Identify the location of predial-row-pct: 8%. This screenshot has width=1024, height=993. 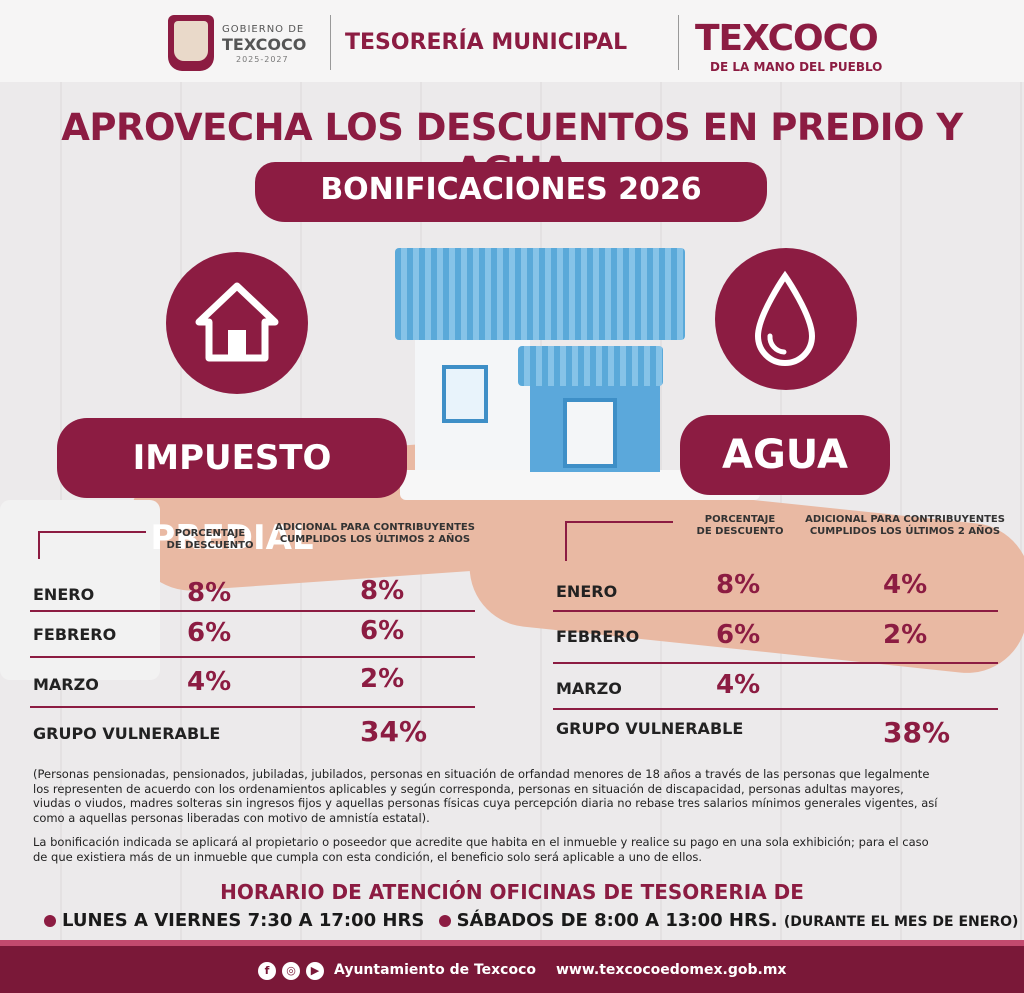
(209, 593).